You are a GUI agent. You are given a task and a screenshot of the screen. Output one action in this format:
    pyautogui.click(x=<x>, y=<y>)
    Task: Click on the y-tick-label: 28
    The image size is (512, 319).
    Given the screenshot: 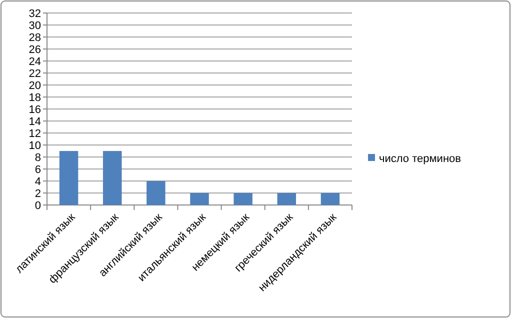 What is the action you would take?
    pyautogui.click(x=34, y=38)
    